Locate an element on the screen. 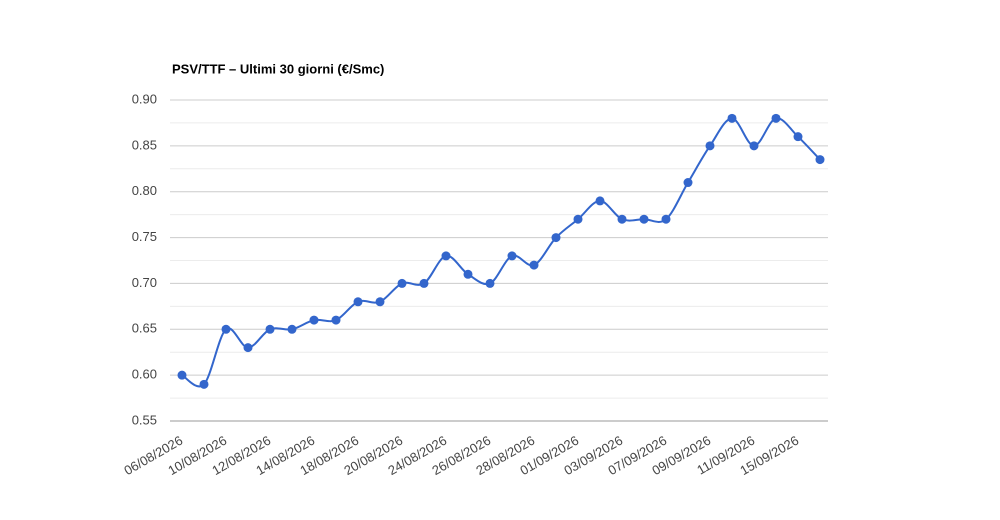 Image resolution: width=1000 pixels, height=520 pixels. chart-title: PSV/TTF – Ultimi 30 giorni (€/Smc) is located at coordinates (278, 68).